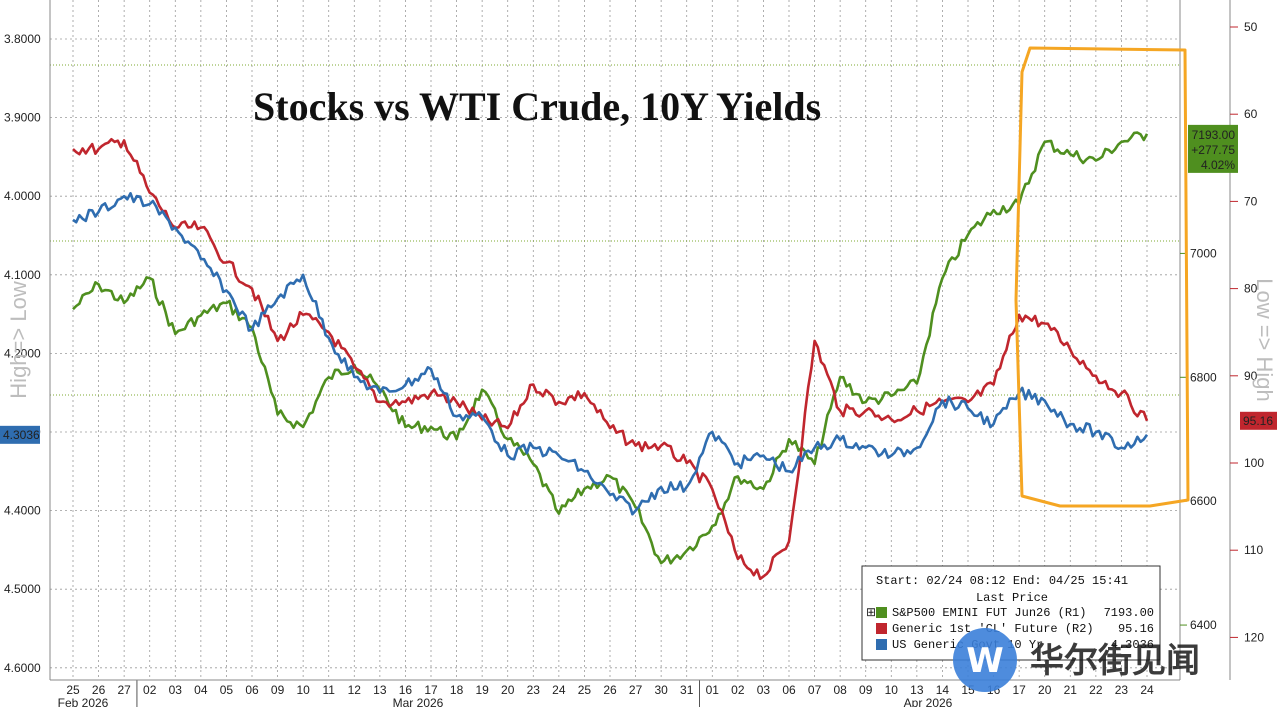  I want to click on x-tick-label: 14, so click(943, 690).